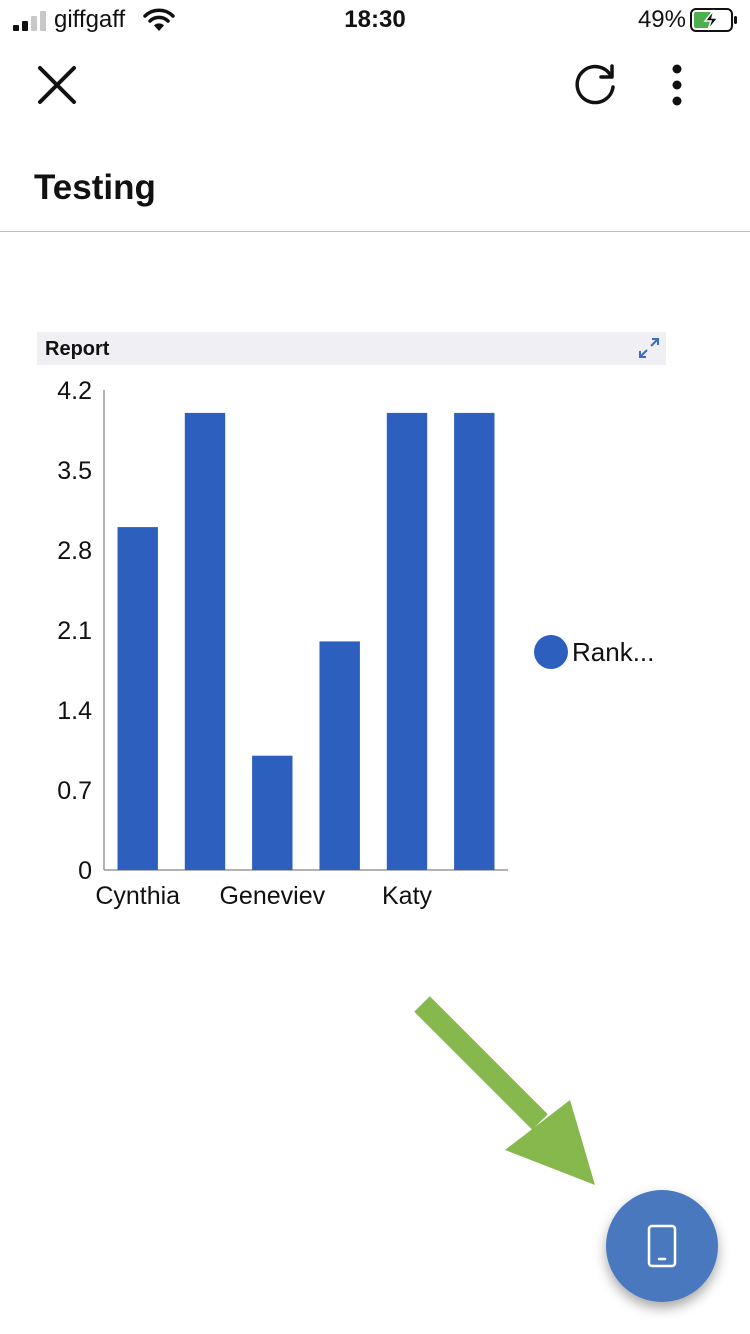 The height and width of the screenshot is (1334, 750). What do you see at coordinates (661, 19) in the screenshot?
I see `battery-percentage: 49%` at bounding box center [661, 19].